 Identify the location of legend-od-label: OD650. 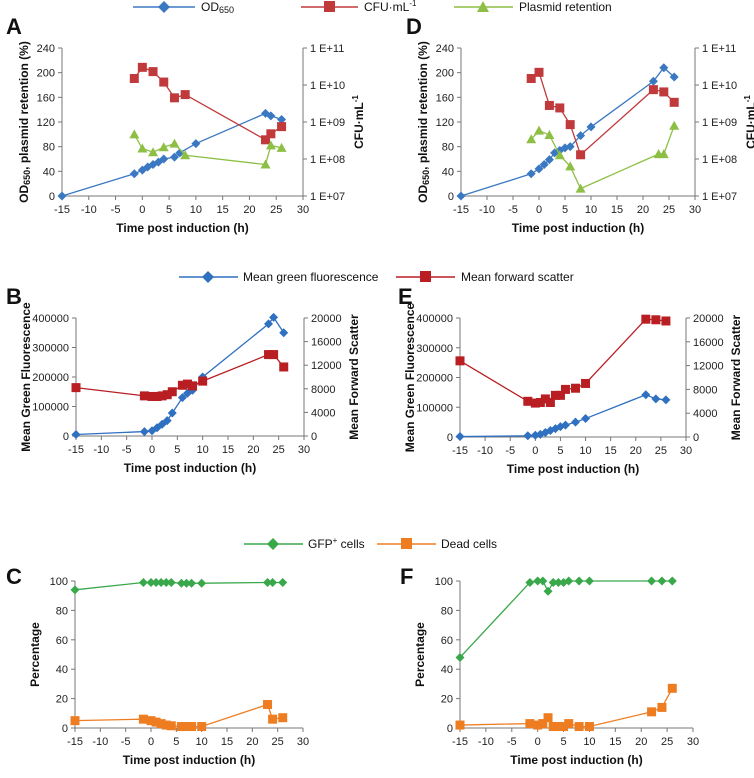
(217, 7).